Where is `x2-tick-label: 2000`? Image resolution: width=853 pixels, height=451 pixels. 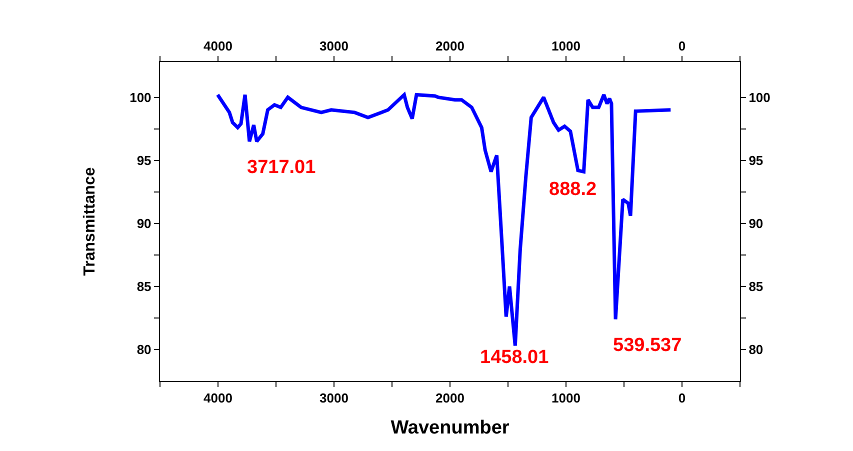
x2-tick-label: 2000 is located at coordinates (450, 398).